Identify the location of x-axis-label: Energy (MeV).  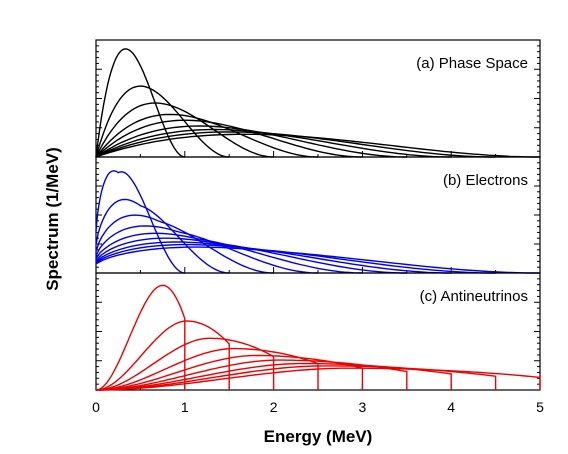
(318, 436).